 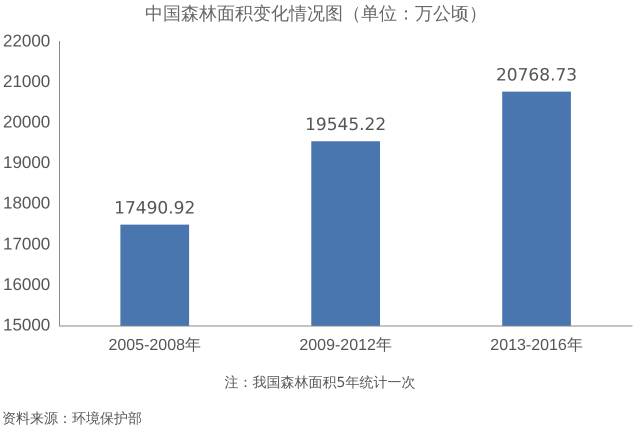 What do you see at coordinates (72, 419) in the screenshot?
I see `text: 资料来源：环境保护部` at bounding box center [72, 419].